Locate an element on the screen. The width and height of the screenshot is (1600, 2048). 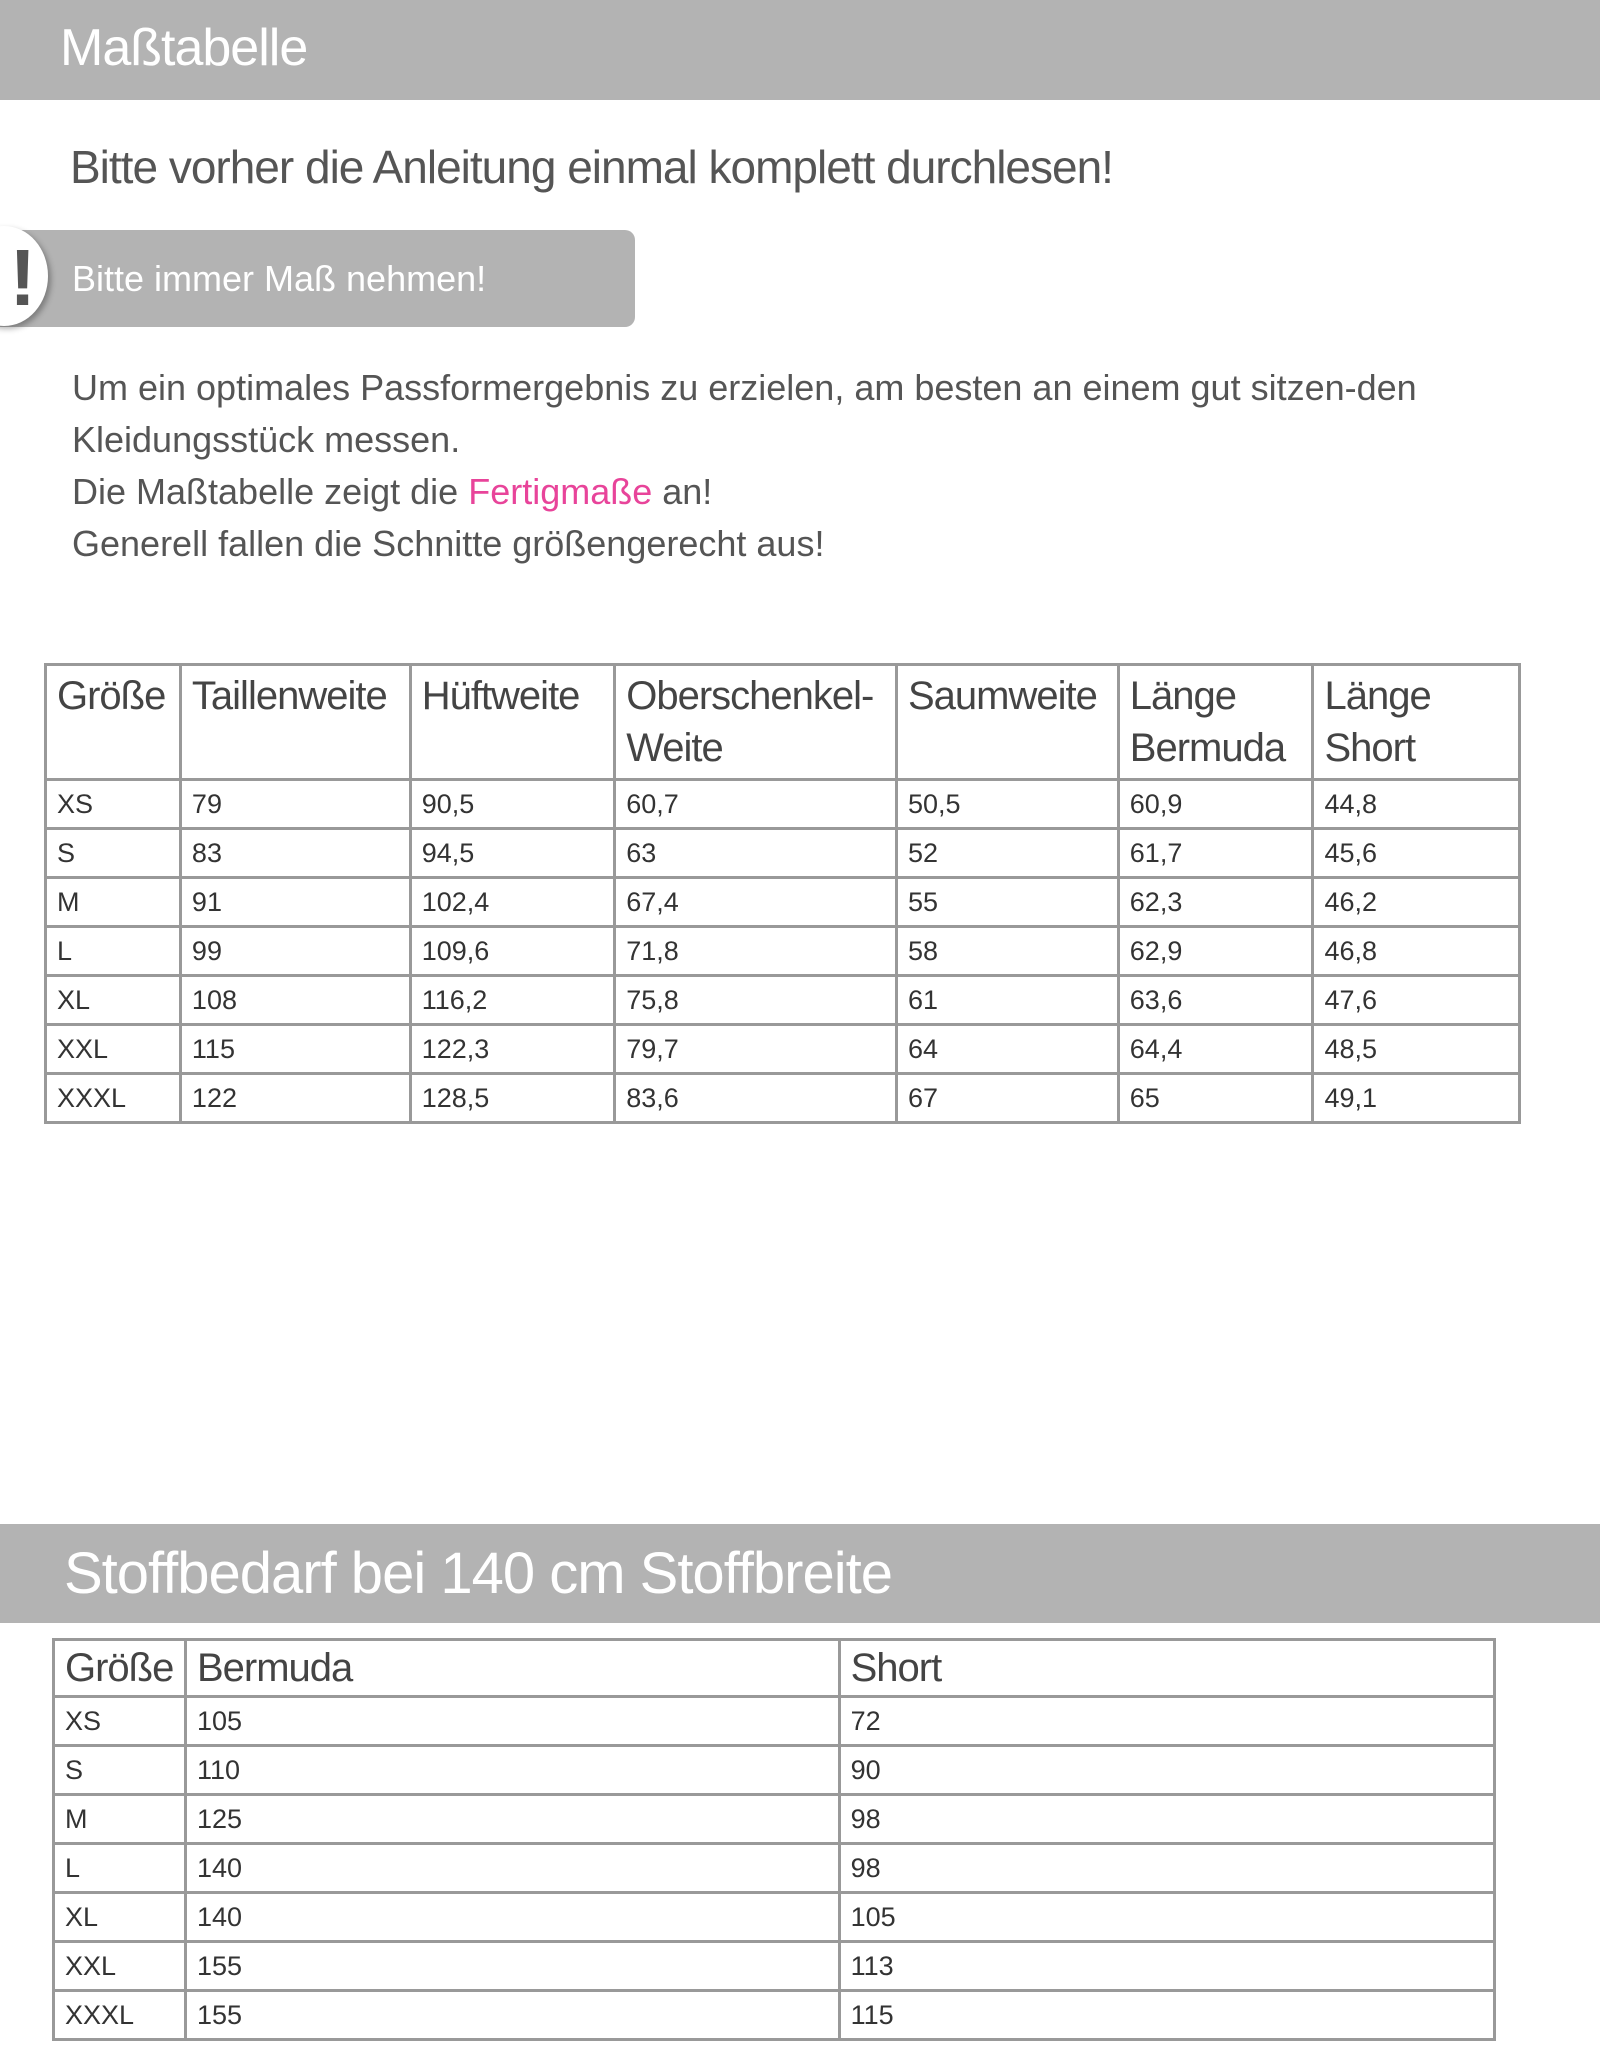
column-header: Länge Short is located at coordinates (1416, 722).